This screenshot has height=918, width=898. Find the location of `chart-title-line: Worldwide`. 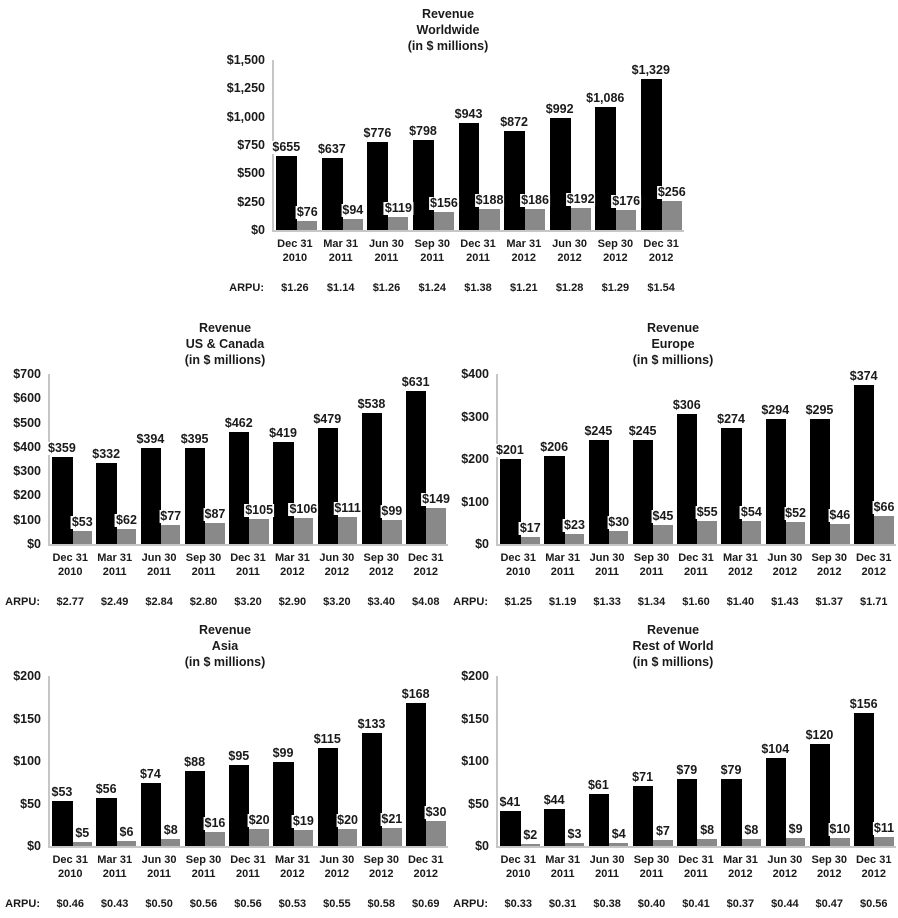

chart-title-line: Worldwide is located at coordinates (448, 30).